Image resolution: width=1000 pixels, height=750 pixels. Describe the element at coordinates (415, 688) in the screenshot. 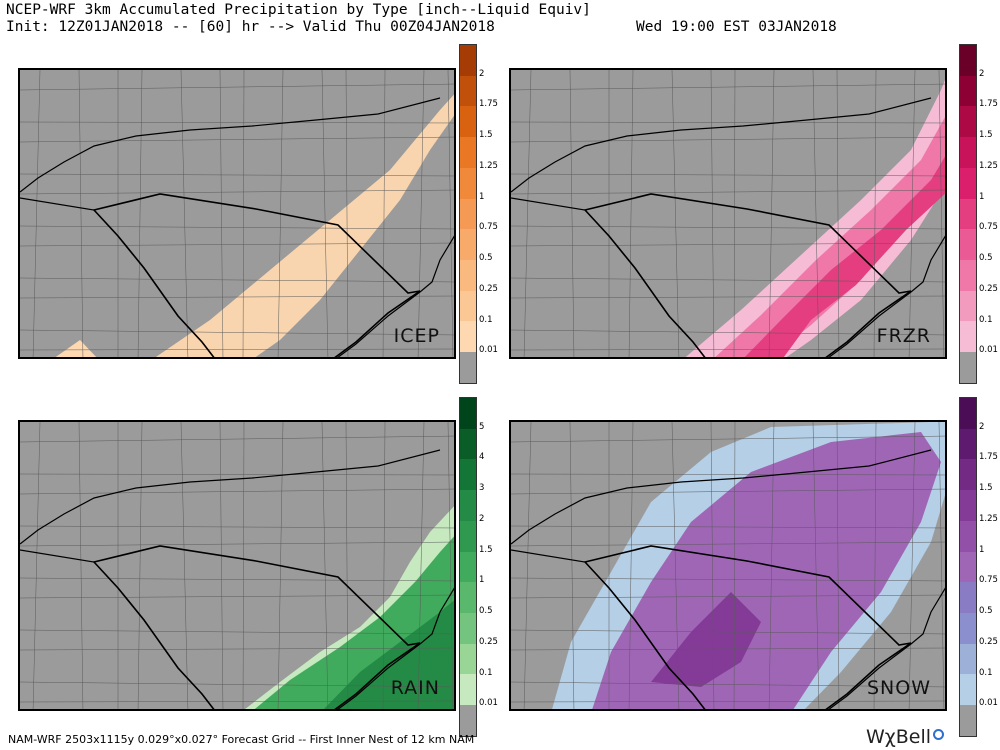

I see `rain-panel-label: RAIN` at that location.